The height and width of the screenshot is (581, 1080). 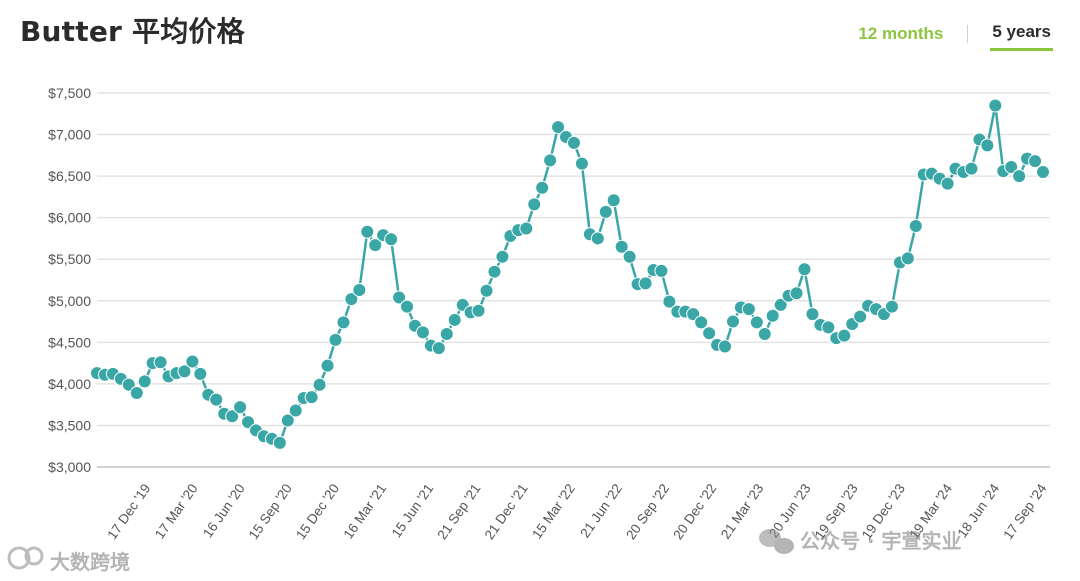 I want to click on y-tick-label: $4,500, so click(x=69, y=342).